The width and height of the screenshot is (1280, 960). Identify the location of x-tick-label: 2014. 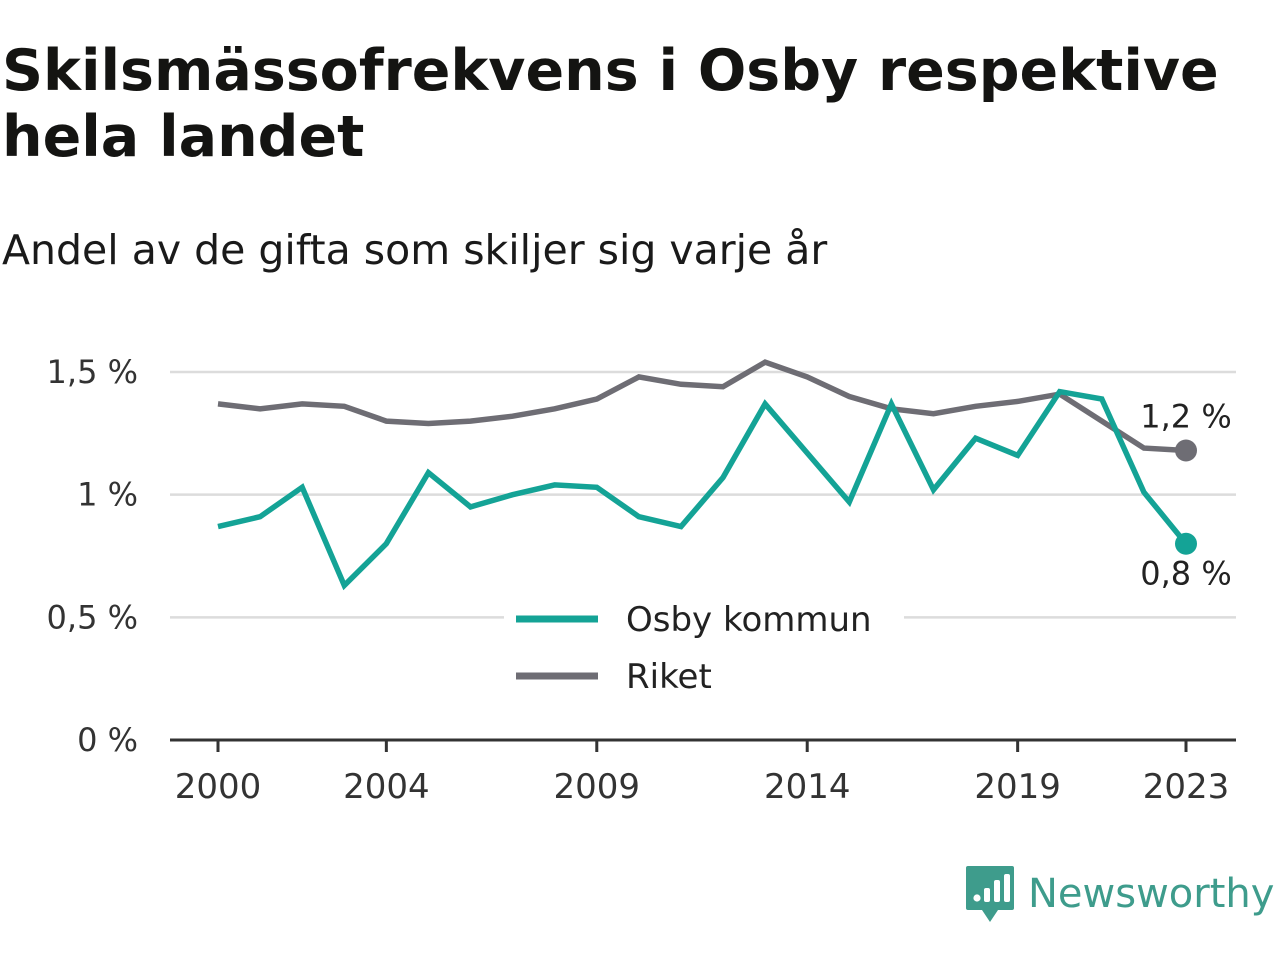
(807, 787).